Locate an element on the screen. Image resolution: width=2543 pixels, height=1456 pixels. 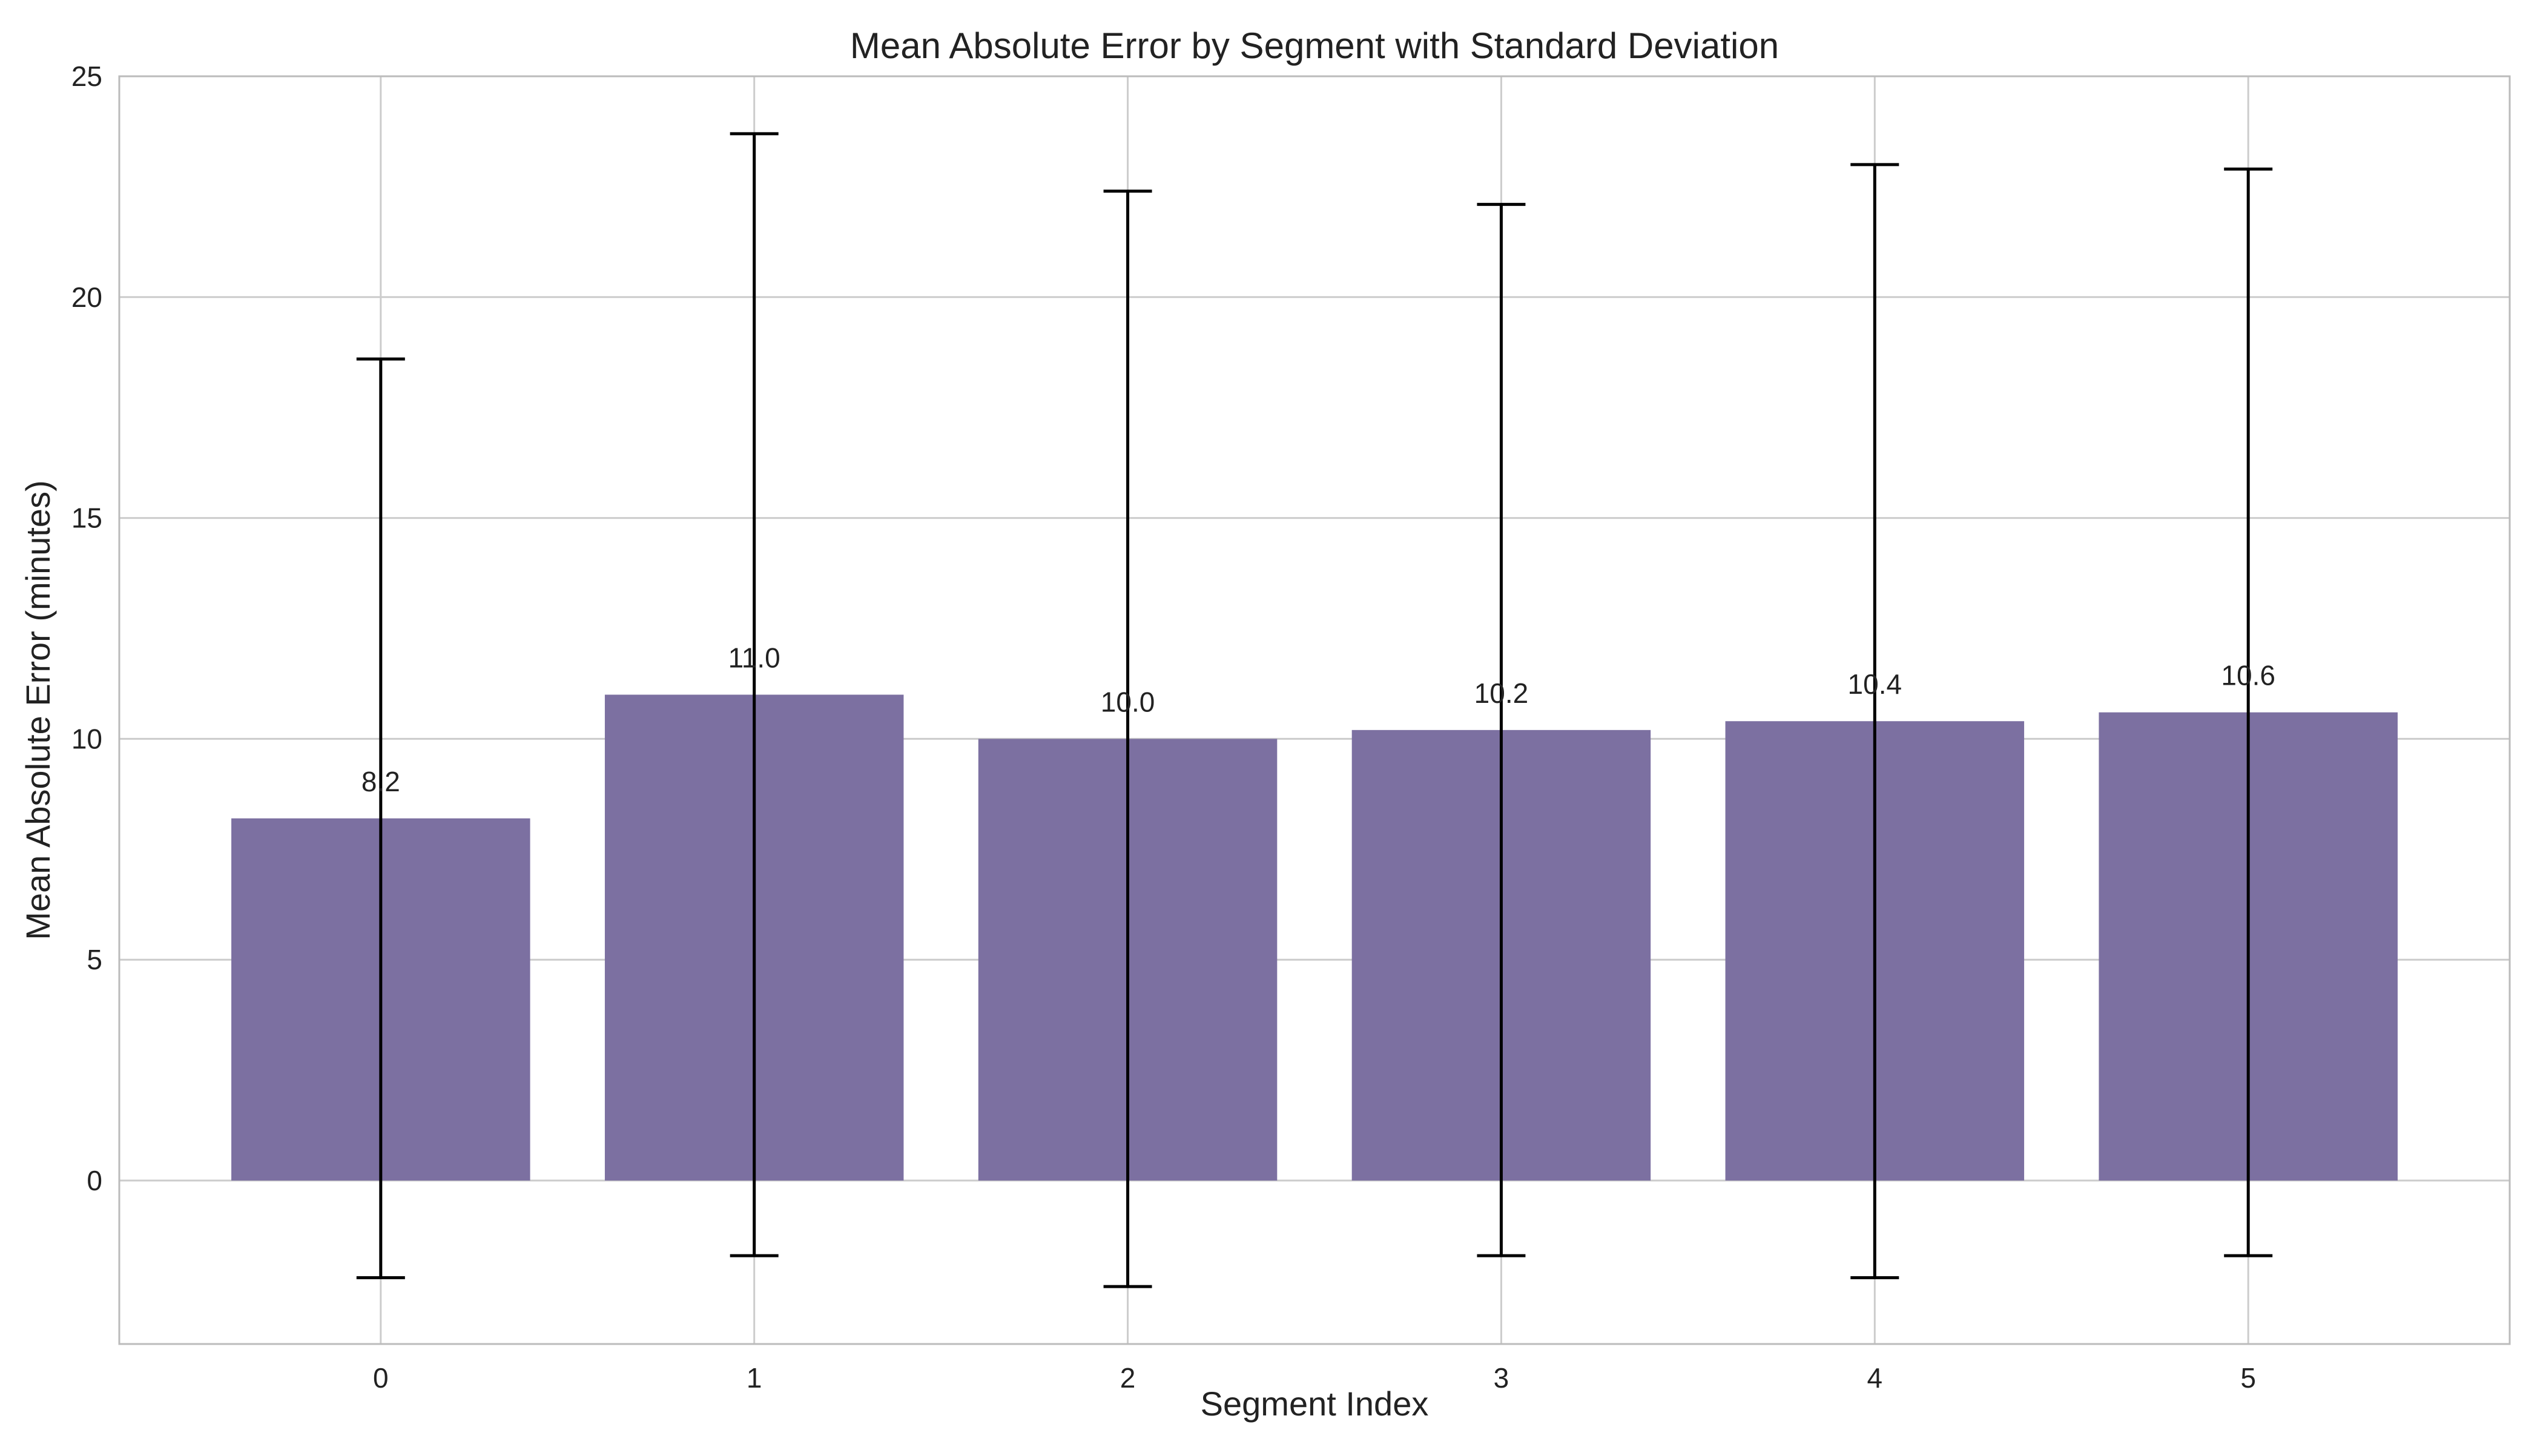
y-tick-label: 0 is located at coordinates (94, 1180).